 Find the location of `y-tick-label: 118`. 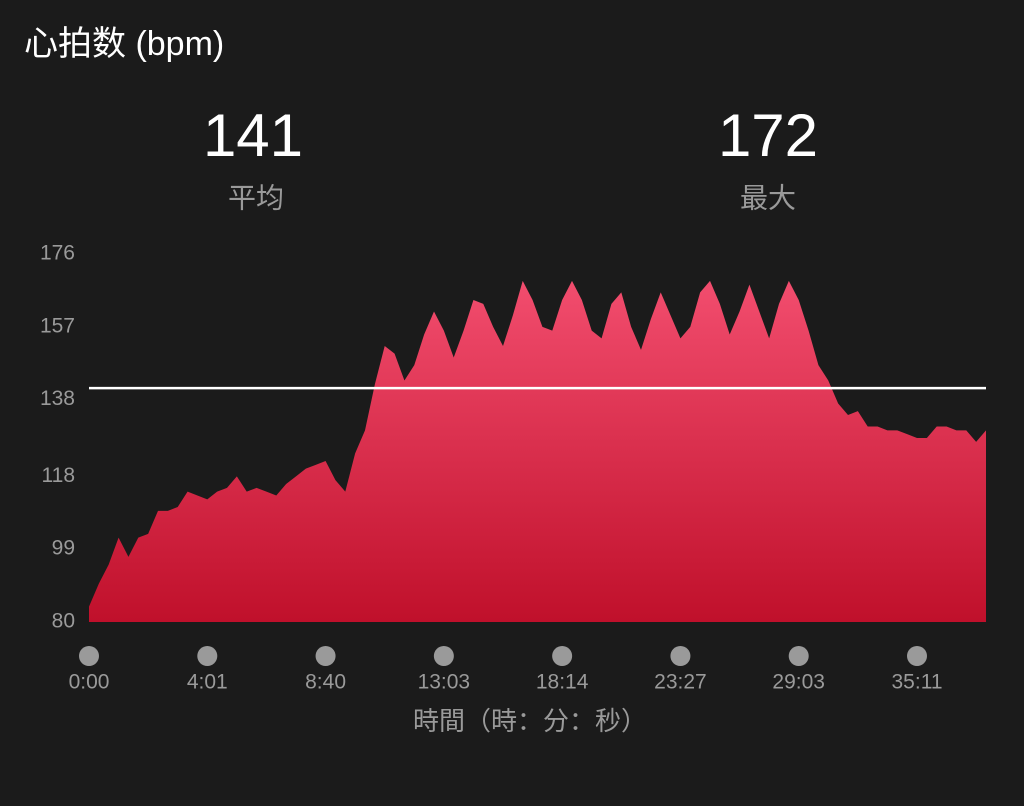

y-tick-label: 118 is located at coordinates (58, 475).